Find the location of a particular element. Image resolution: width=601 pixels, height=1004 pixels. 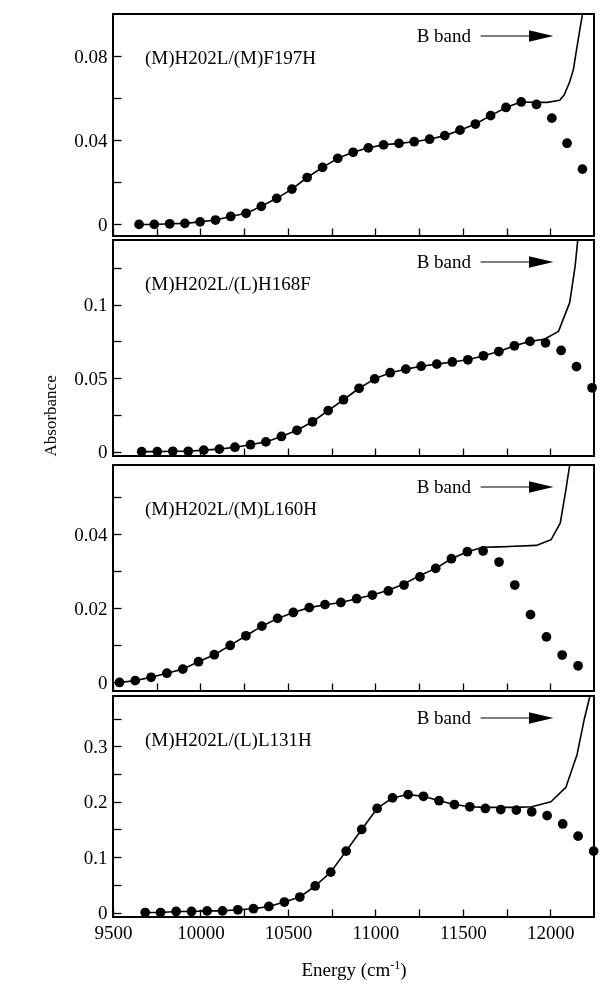

x-tick-label: 11500 is located at coordinates (463, 932).